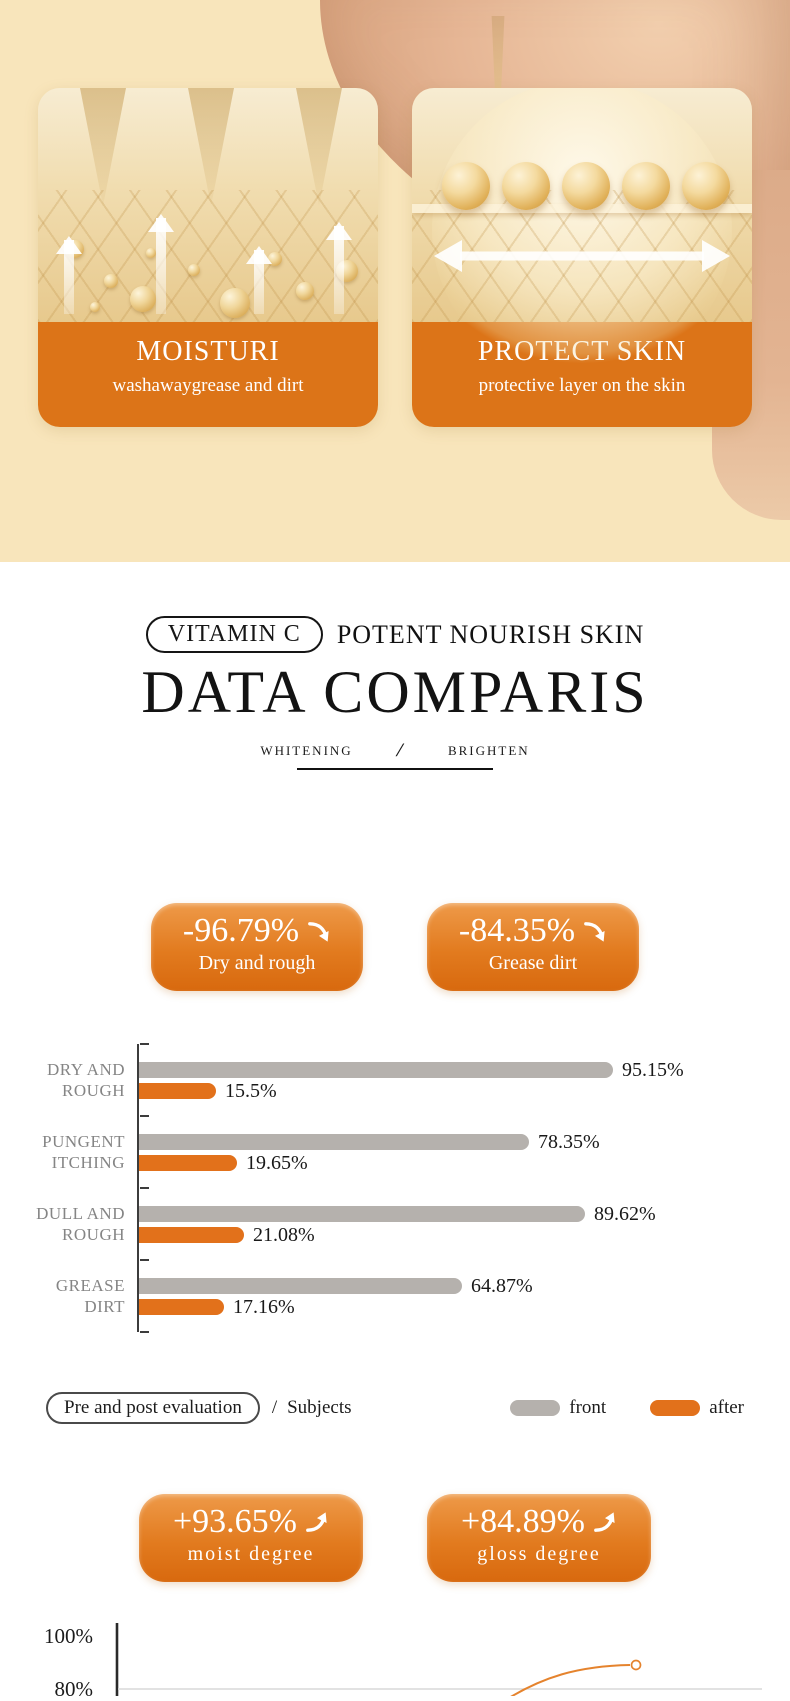 The height and width of the screenshot is (1701, 790). I want to click on bar-chart-row: GREASE DIRT 64.87% 17.16%, so click(395, 1296).